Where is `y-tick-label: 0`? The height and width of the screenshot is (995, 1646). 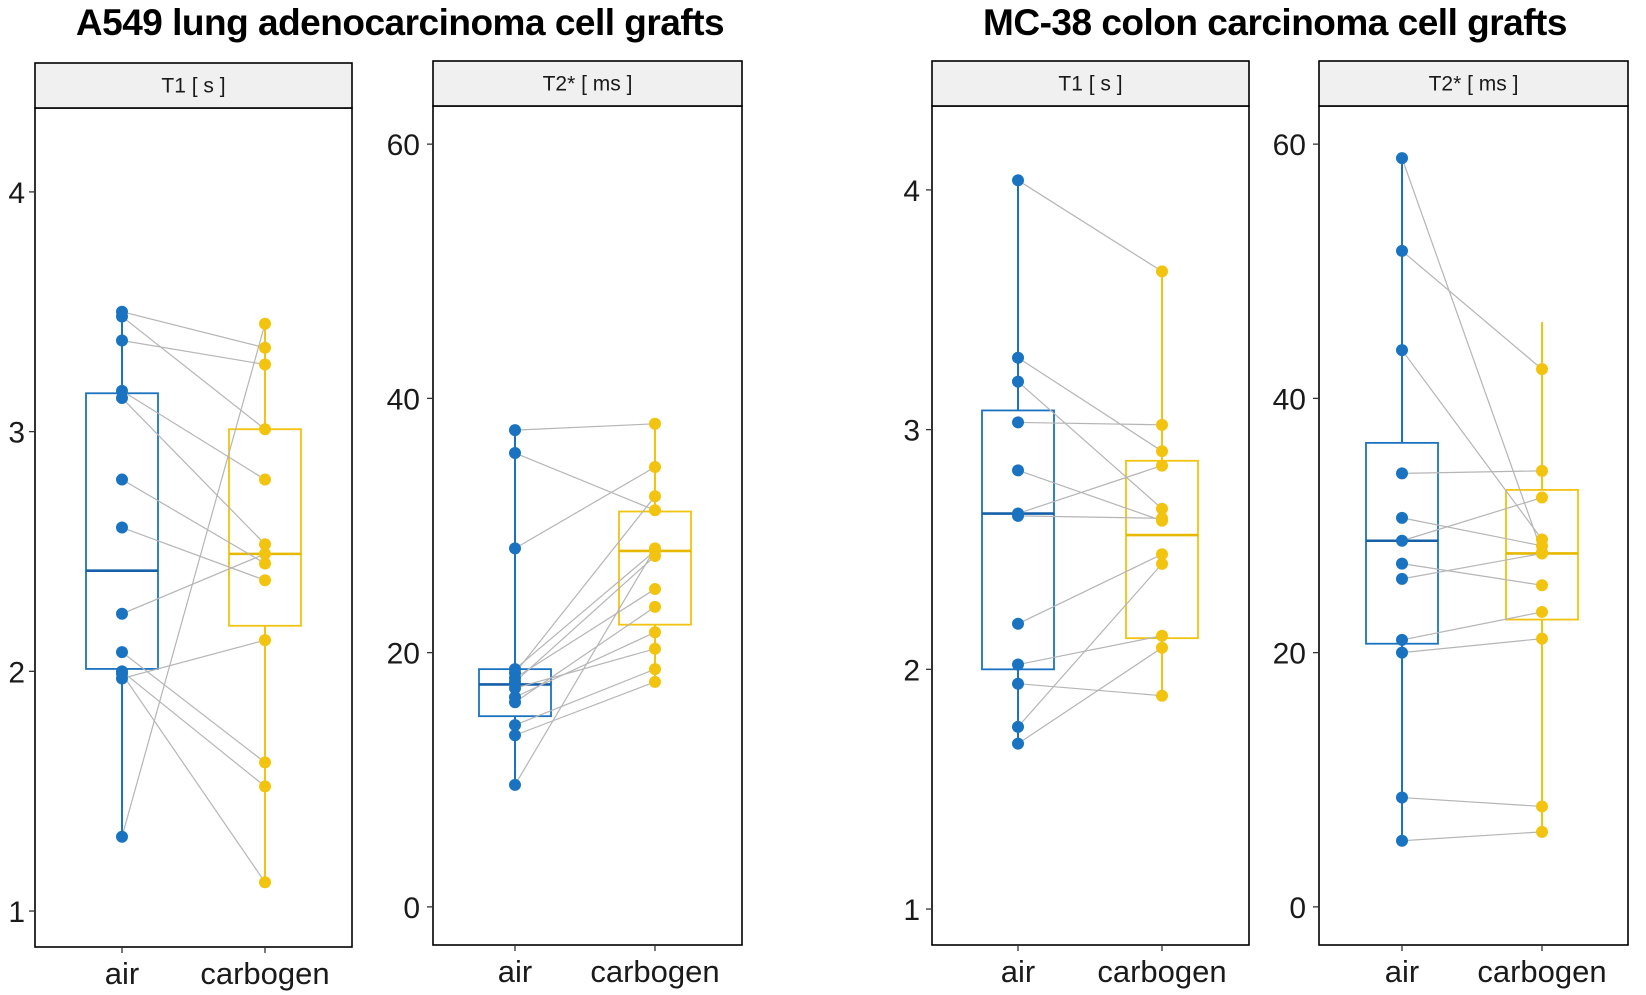
y-tick-label: 0 is located at coordinates (1297, 908).